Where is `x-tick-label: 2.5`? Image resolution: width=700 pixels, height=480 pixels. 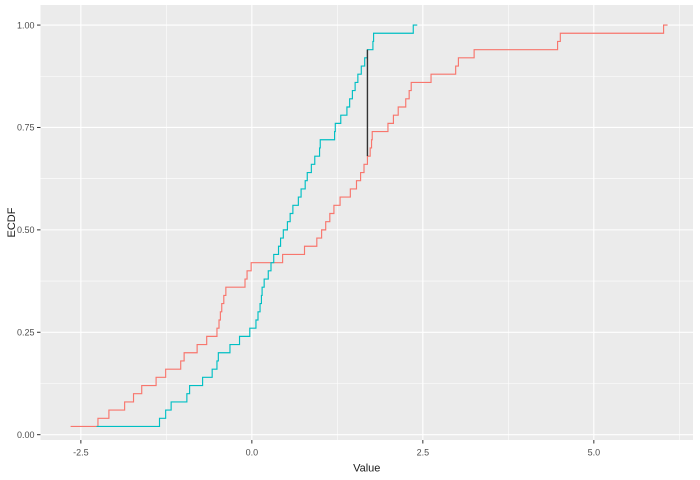
x-tick-label: 2.5 is located at coordinates (423, 453).